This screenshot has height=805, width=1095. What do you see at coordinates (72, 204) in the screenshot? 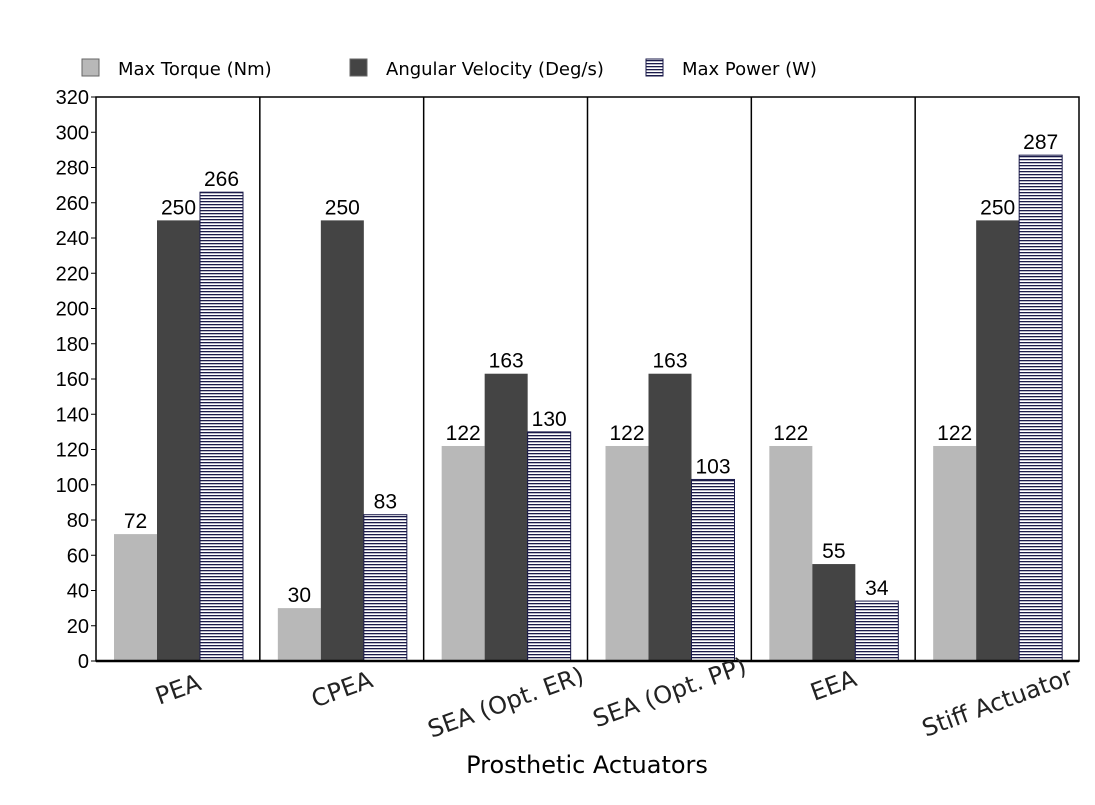
I see `y-tick-label: 260` at bounding box center [72, 204].